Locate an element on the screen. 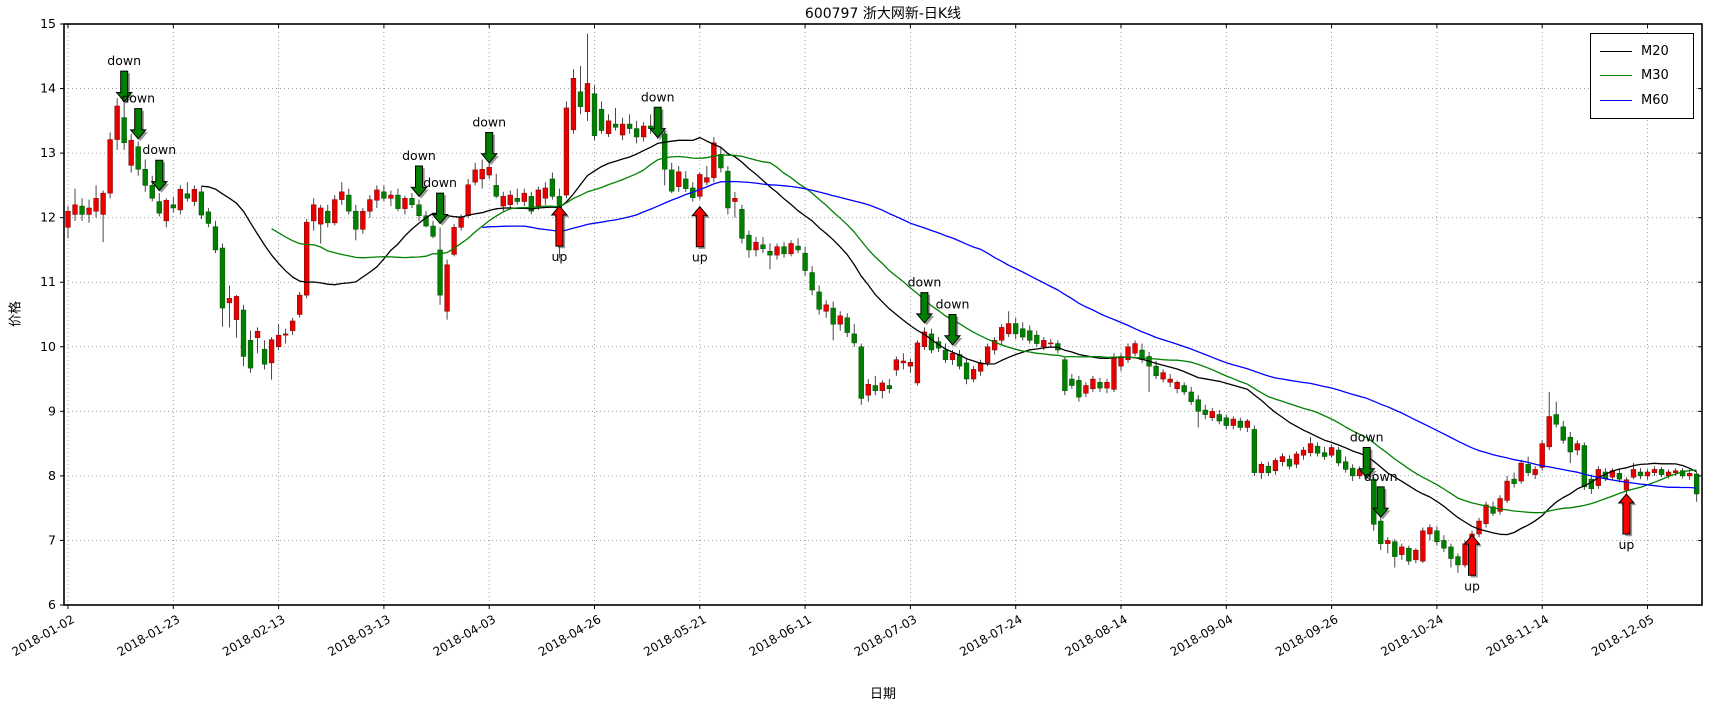 Image resolution: width=1725 pixels, height=706 pixels. x-tick-label: 2018-10-24 is located at coordinates (1411, 635).